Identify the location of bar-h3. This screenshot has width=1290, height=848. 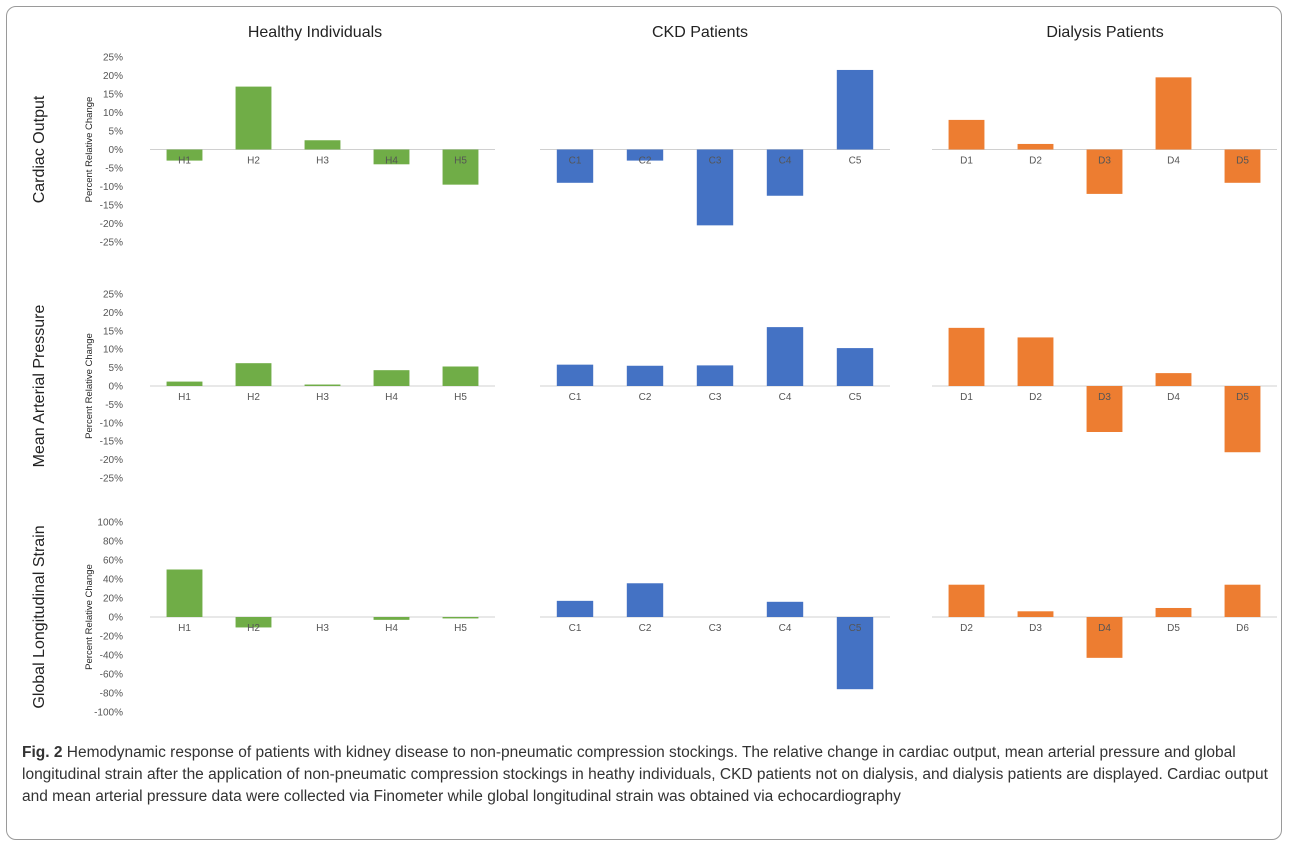
(322, 145).